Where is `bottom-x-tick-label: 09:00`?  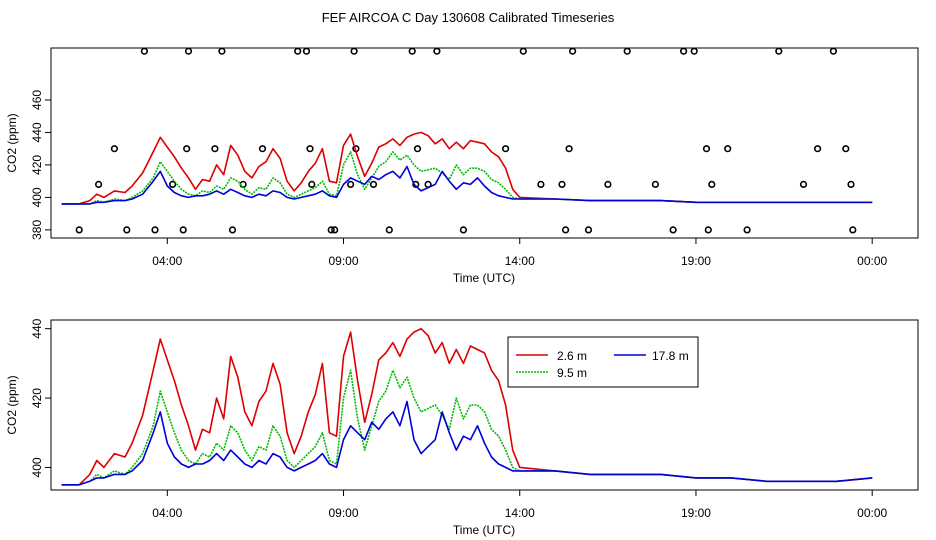
bottom-x-tick-label: 09:00 is located at coordinates (344, 513).